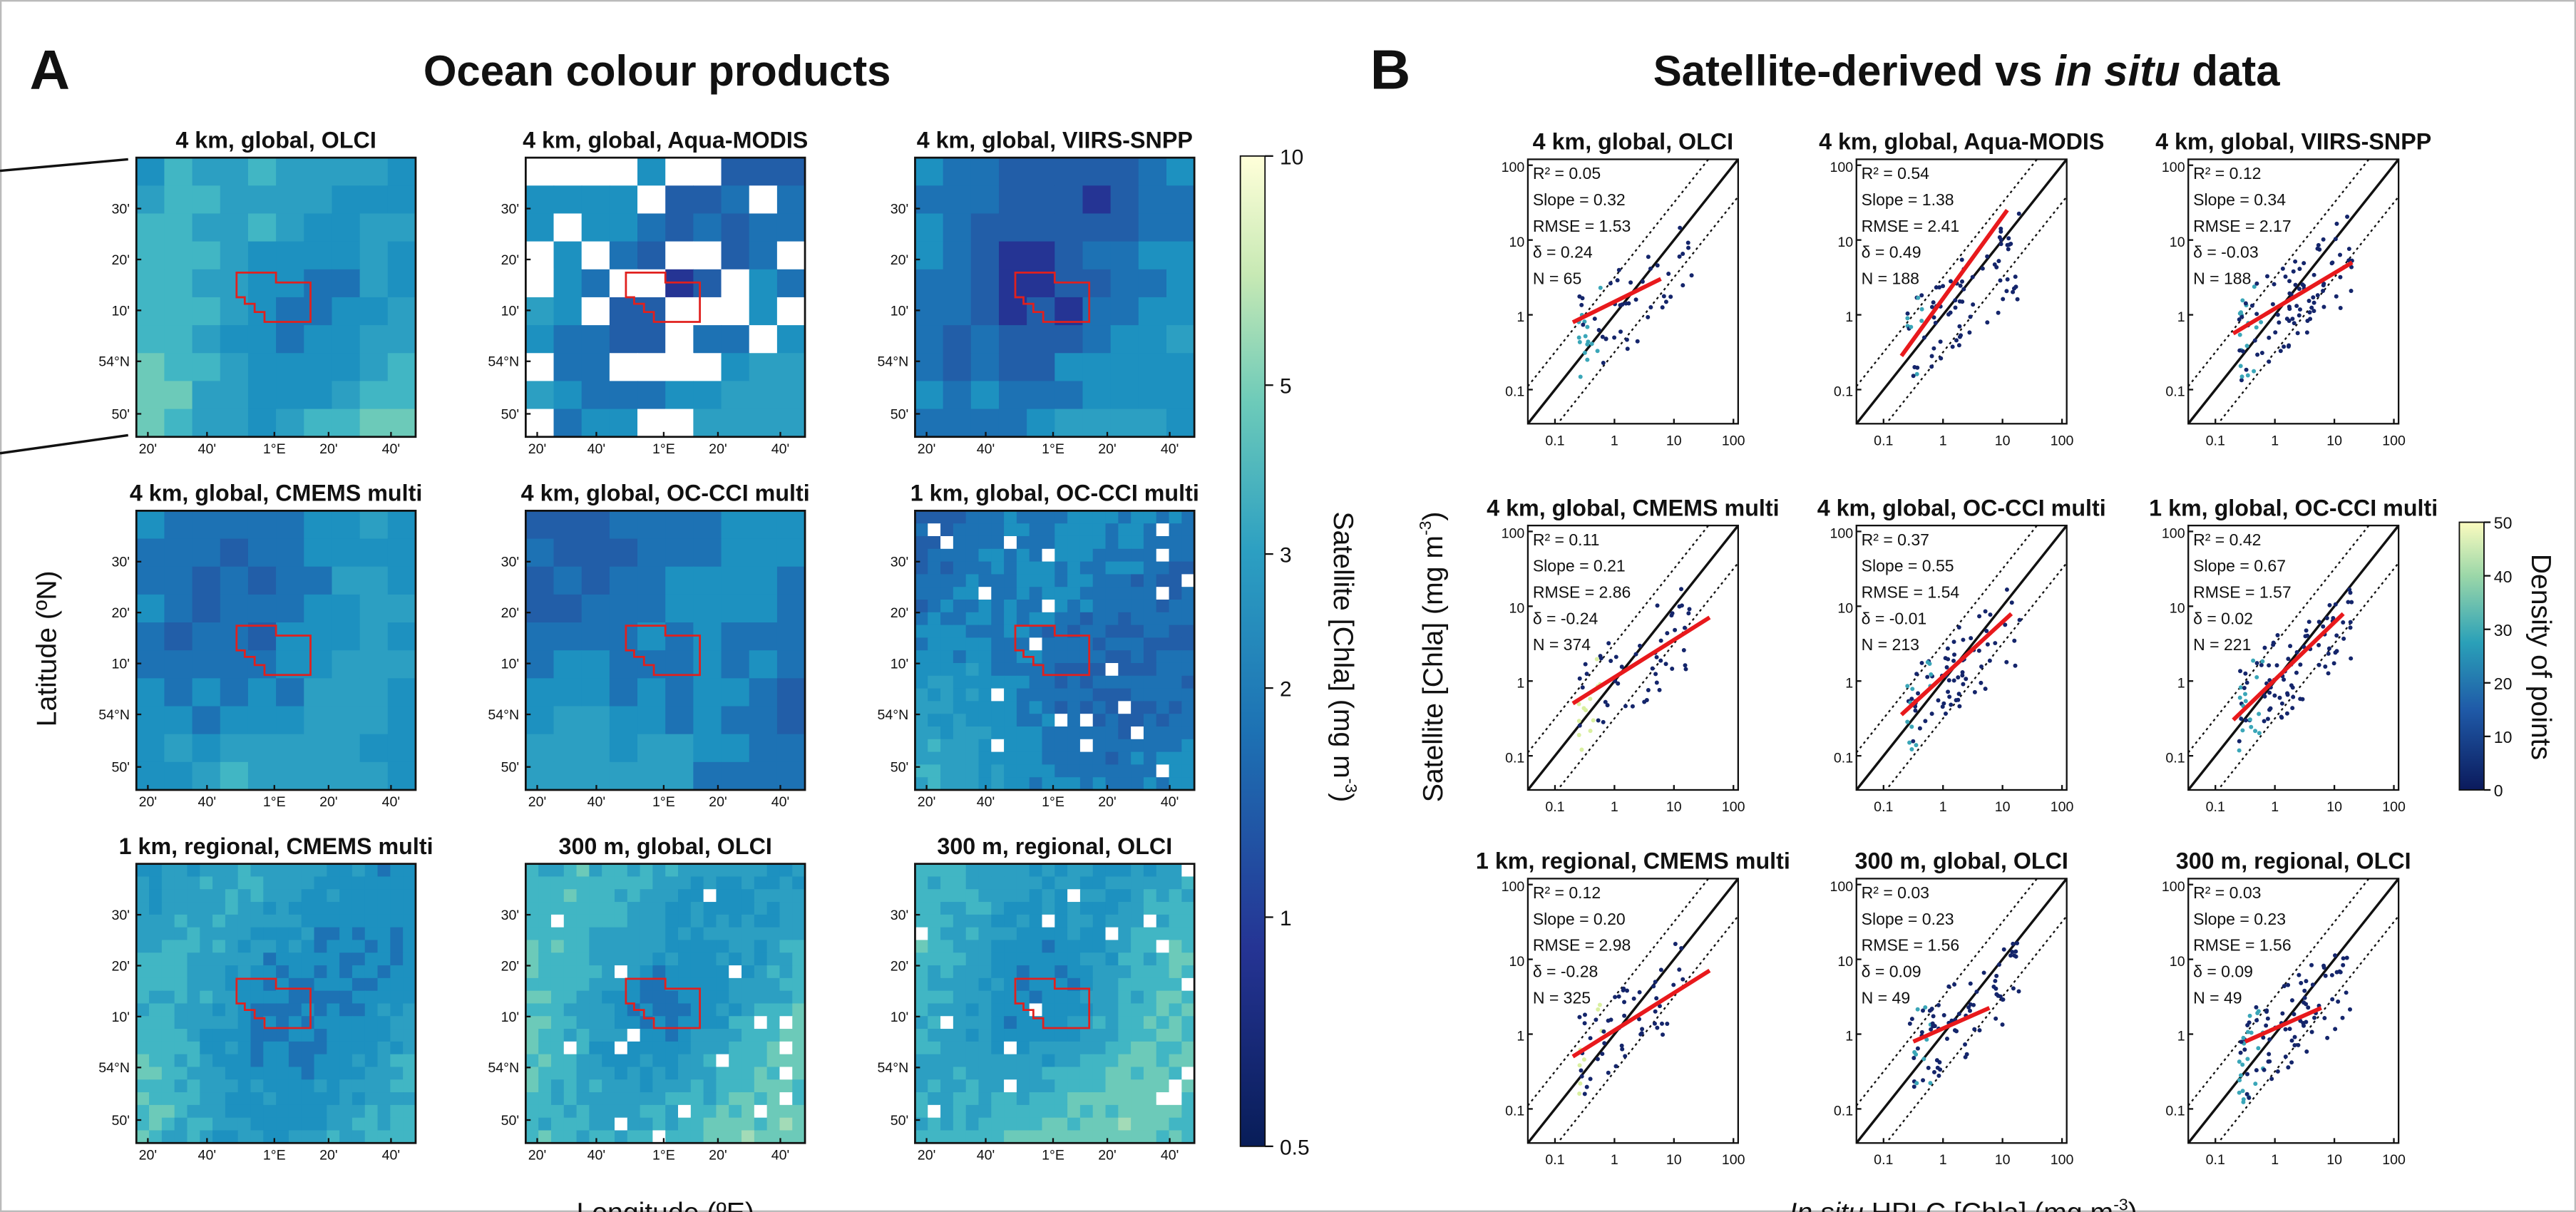 The width and height of the screenshot is (2576, 1212). Describe the element at coordinates (503, 715) in the screenshot. I see `map-y-tick-label: 54°N` at that location.